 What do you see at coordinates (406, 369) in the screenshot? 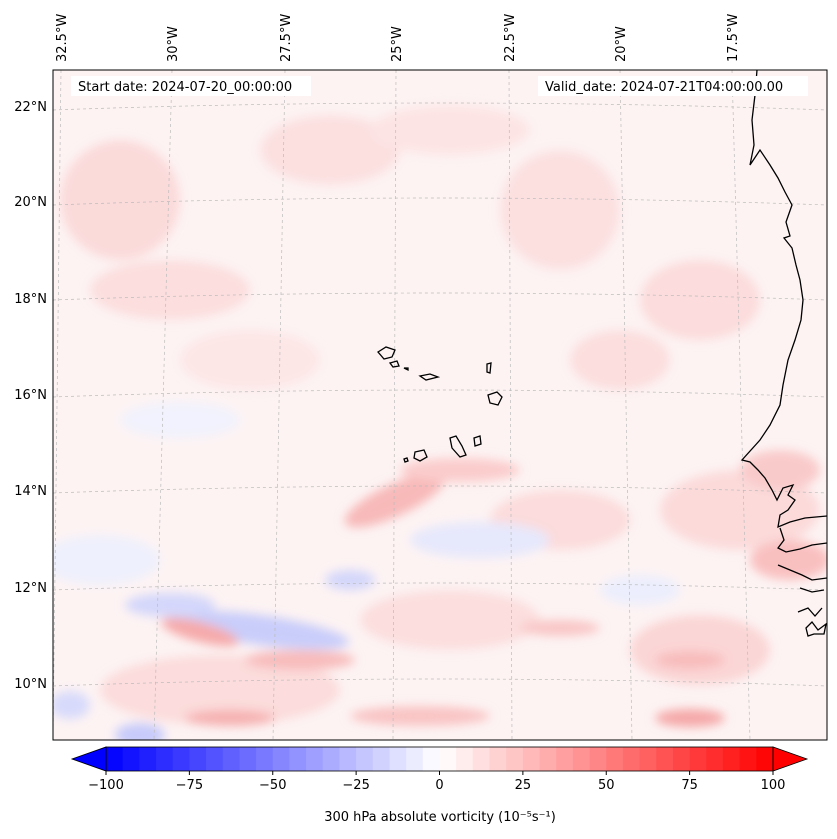
I see `island-santa-luzia` at bounding box center [406, 369].